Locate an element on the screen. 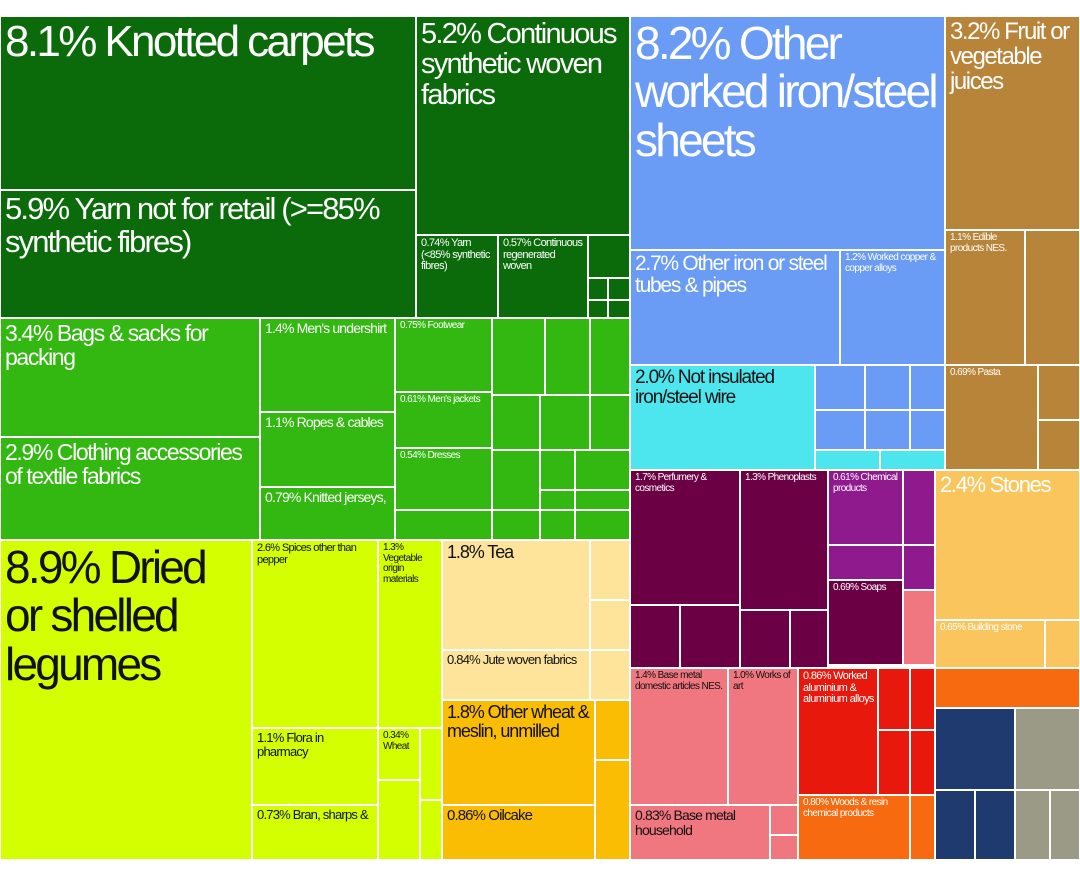 Image resolution: width=1080 pixels, height=880 pixels. treemap-cell: 0.73% Bran, sharps & is located at coordinates (315, 832).